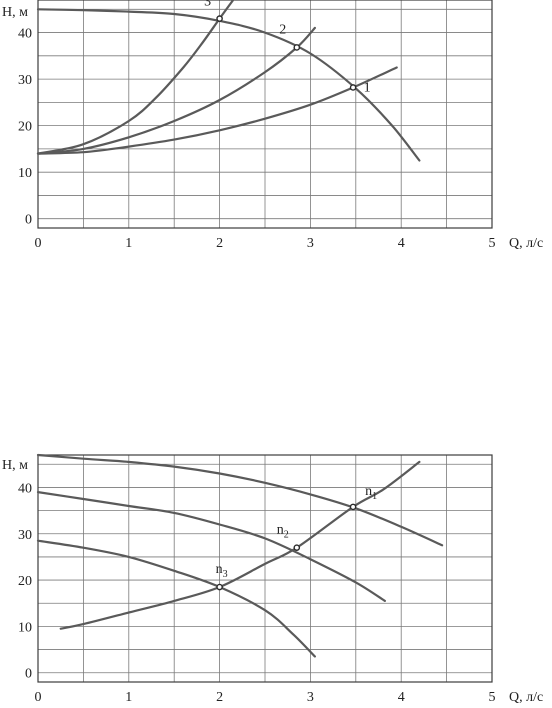 Image resolution: width=552 pixels, height=708 pixels. I want to click on point-label-subscript: 1, so click(374, 496).